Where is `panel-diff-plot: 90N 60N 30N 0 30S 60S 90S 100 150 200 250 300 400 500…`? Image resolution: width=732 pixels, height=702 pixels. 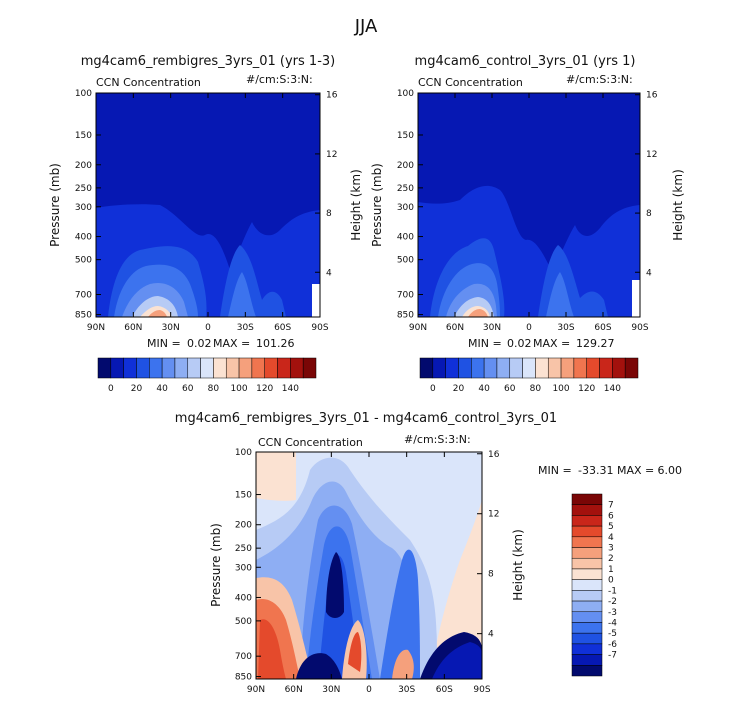 panel-diff-plot: 90N 60N 30N 0 30S 60S 90S 100 150 200 250 300 400 500… is located at coordinates (367, 571).